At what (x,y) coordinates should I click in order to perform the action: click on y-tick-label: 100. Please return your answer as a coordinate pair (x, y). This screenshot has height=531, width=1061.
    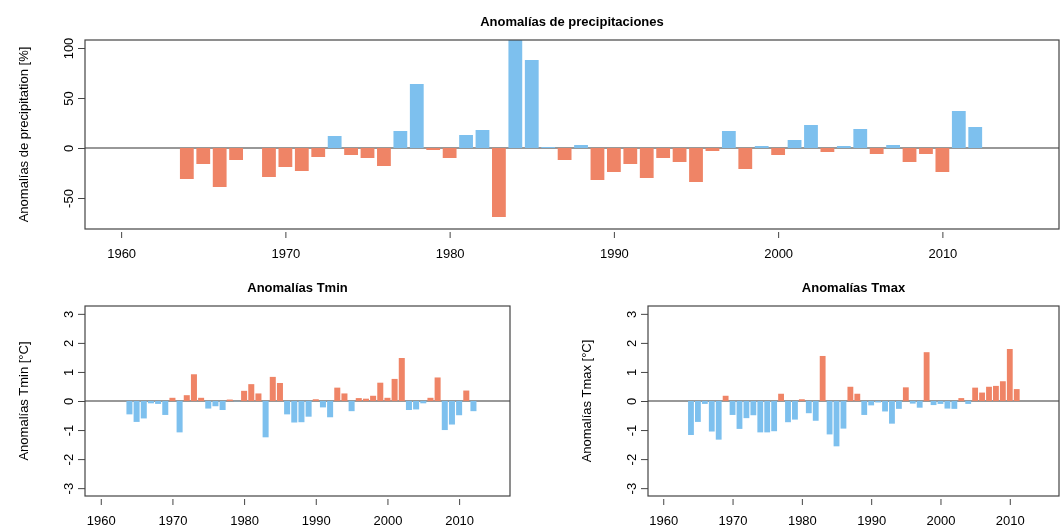
    Looking at the image, I should click on (68, 48).